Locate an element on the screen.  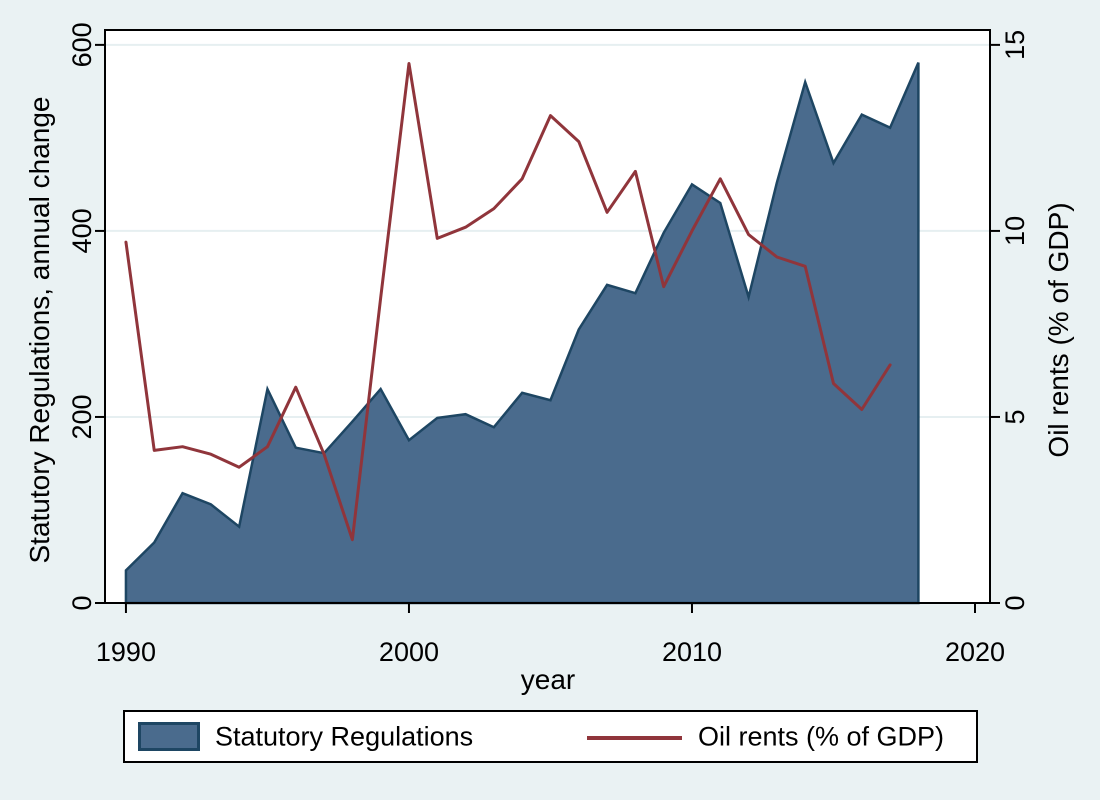
y-axis-title-right: Oil rents (% of GDP) is located at coordinates (1058, 330).